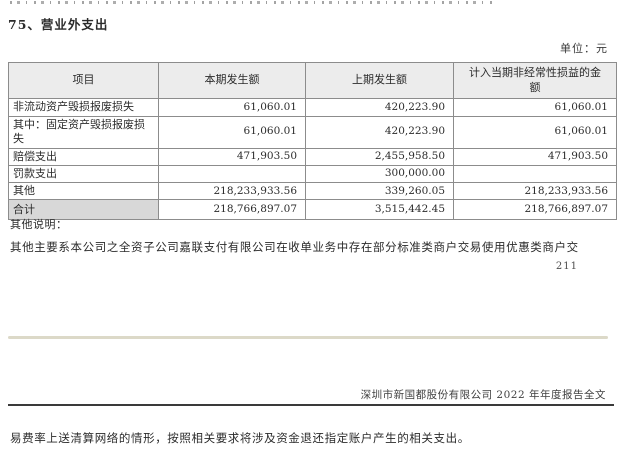 The image size is (624, 456). I want to click on item-cell: 非流动资产毁损报废损失, so click(83, 107).